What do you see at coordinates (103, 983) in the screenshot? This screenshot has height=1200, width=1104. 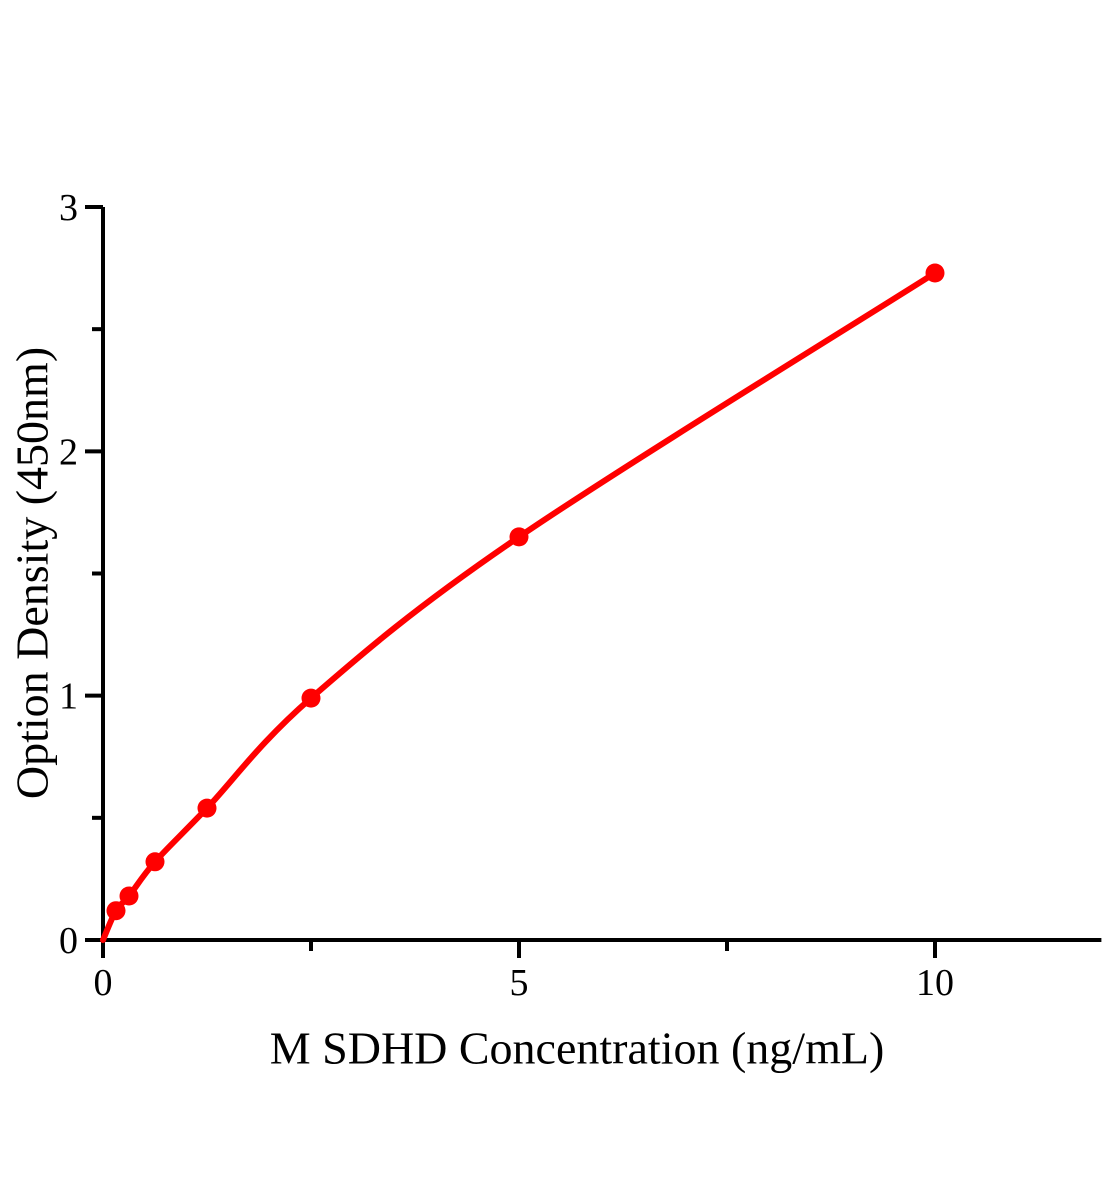 I see `x-tick-label: 0` at bounding box center [103, 983].